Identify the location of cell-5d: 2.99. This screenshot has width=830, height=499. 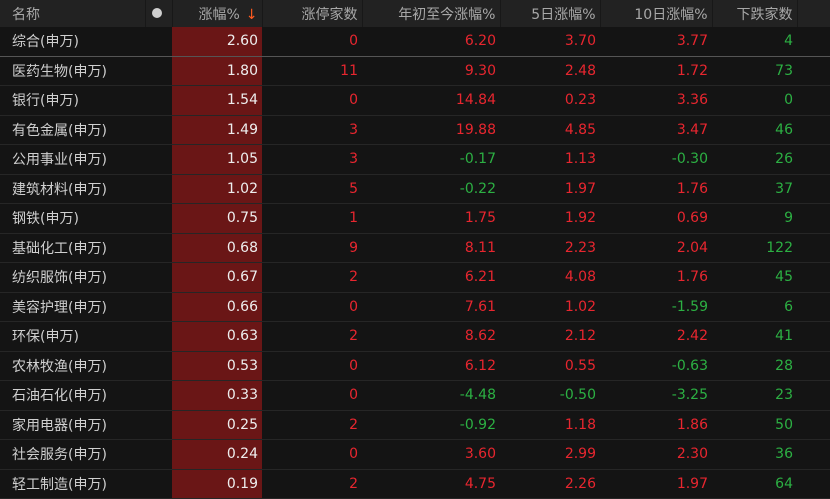
(550, 454).